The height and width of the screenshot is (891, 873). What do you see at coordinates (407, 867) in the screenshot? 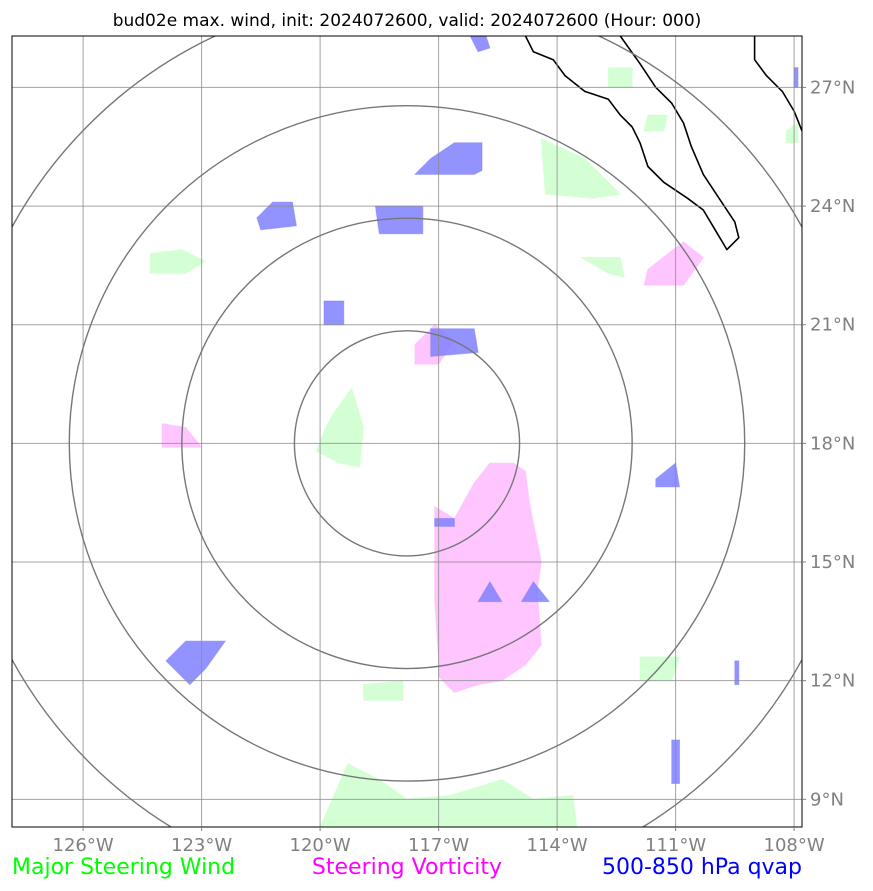
I see `legend-steering-vorticity: Steering Vorticity` at bounding box center [407, 867].